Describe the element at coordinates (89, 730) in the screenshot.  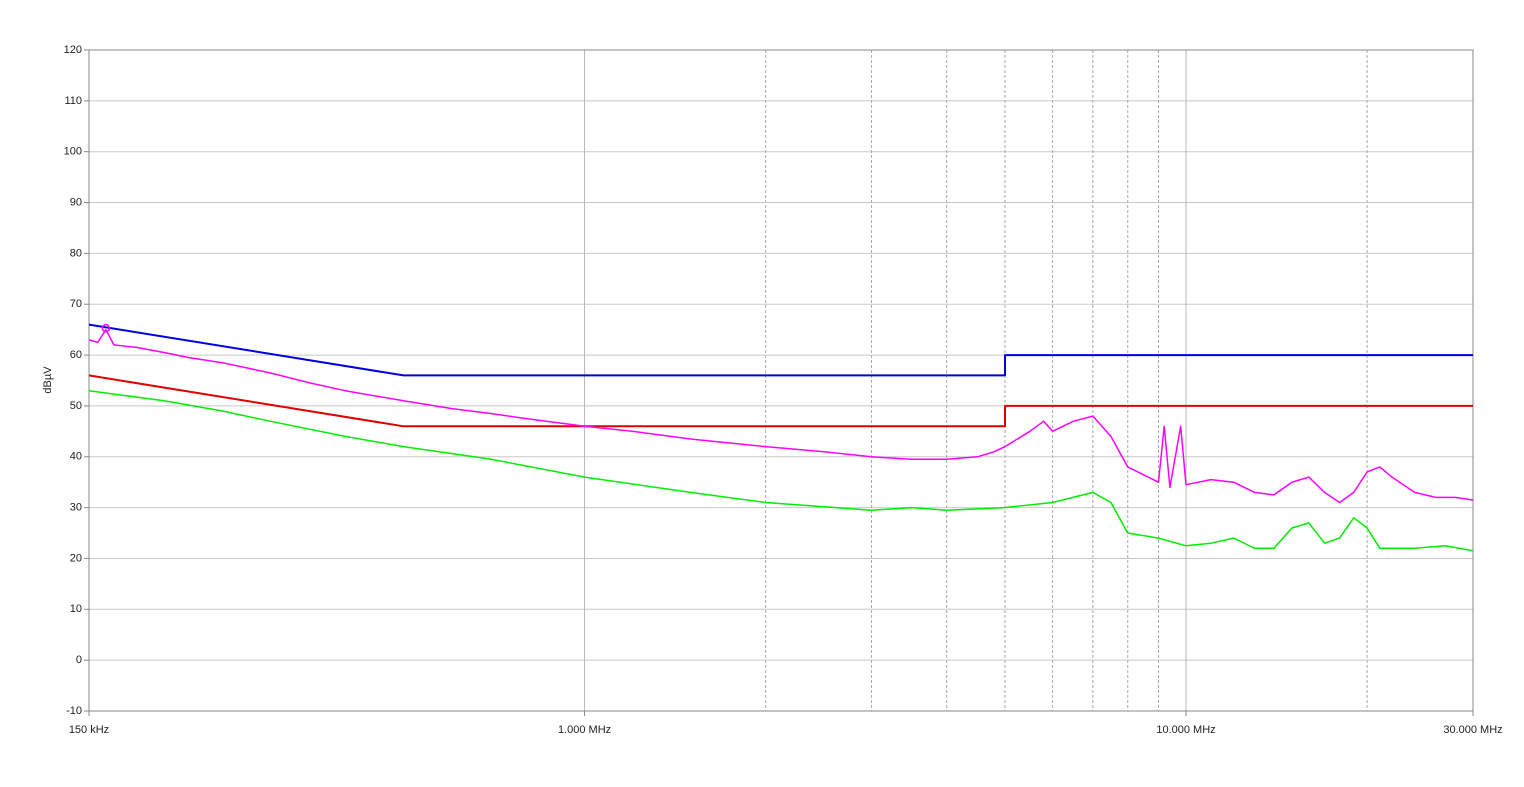
I see `x-tick-label: 150 kHz` at that location.